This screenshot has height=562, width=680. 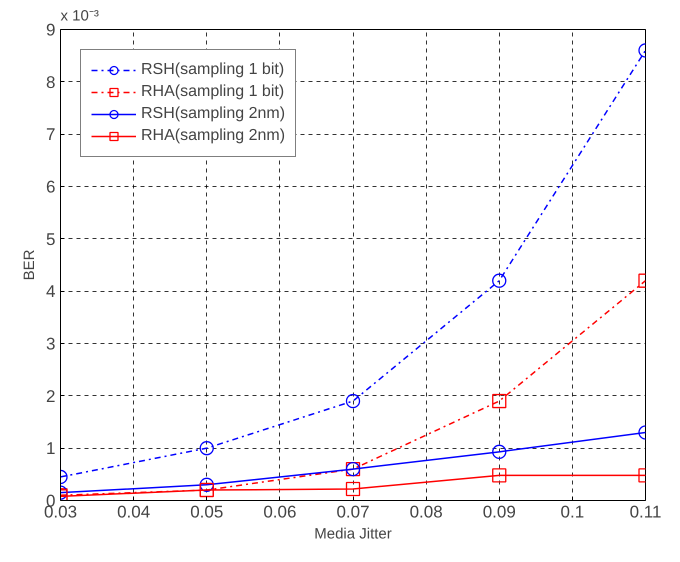 What do you see at coordinates (572, 512) in the screenshot?
I see `x-tick-label: 0.1` at bounding box center [572, 512].